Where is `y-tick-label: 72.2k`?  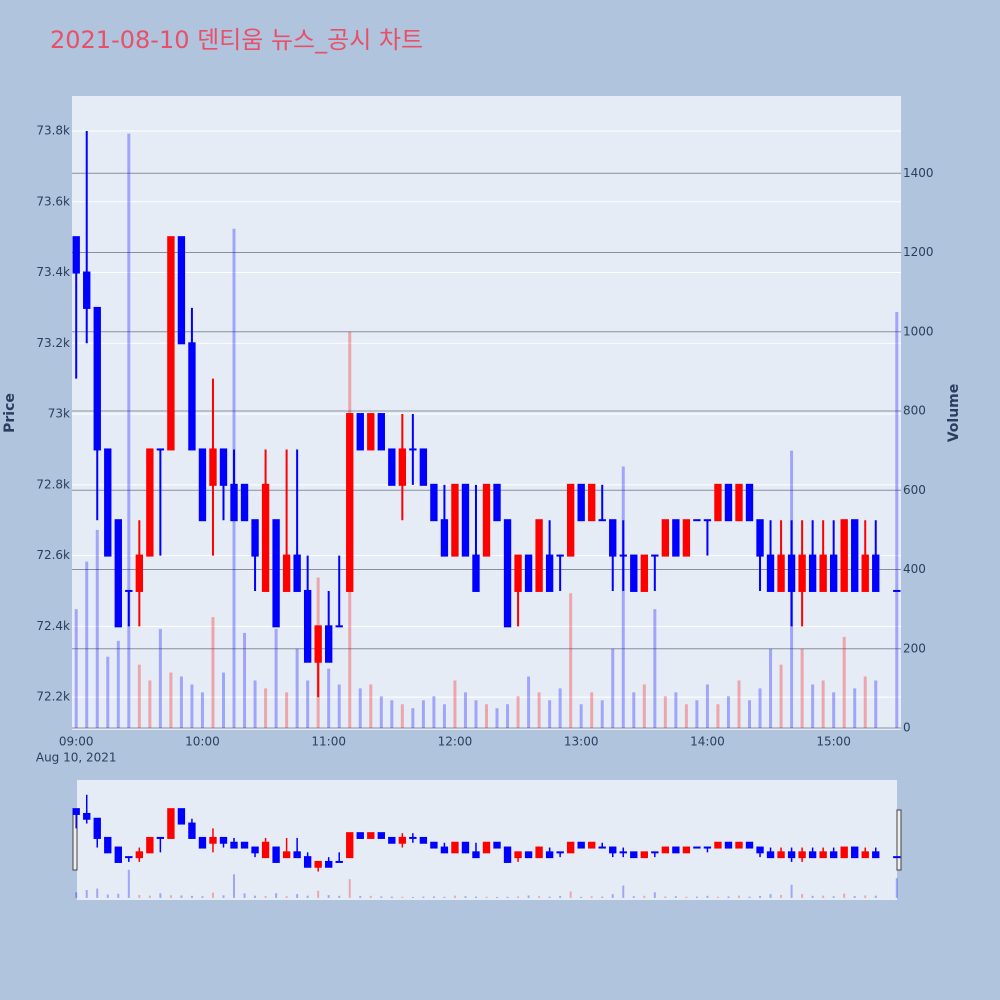
y-tick-label: 72.2k is located at coordinates (53, 697).